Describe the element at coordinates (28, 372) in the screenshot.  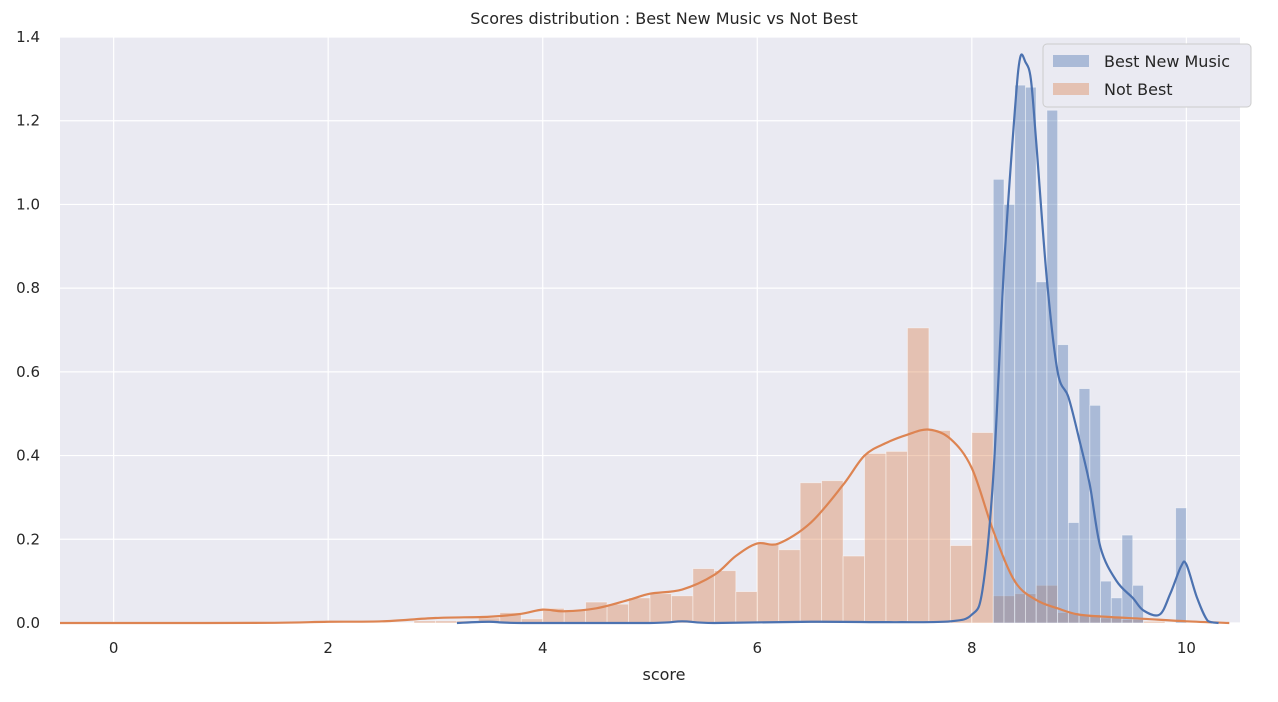
I see `y-tick-label: 0.6` at that location.